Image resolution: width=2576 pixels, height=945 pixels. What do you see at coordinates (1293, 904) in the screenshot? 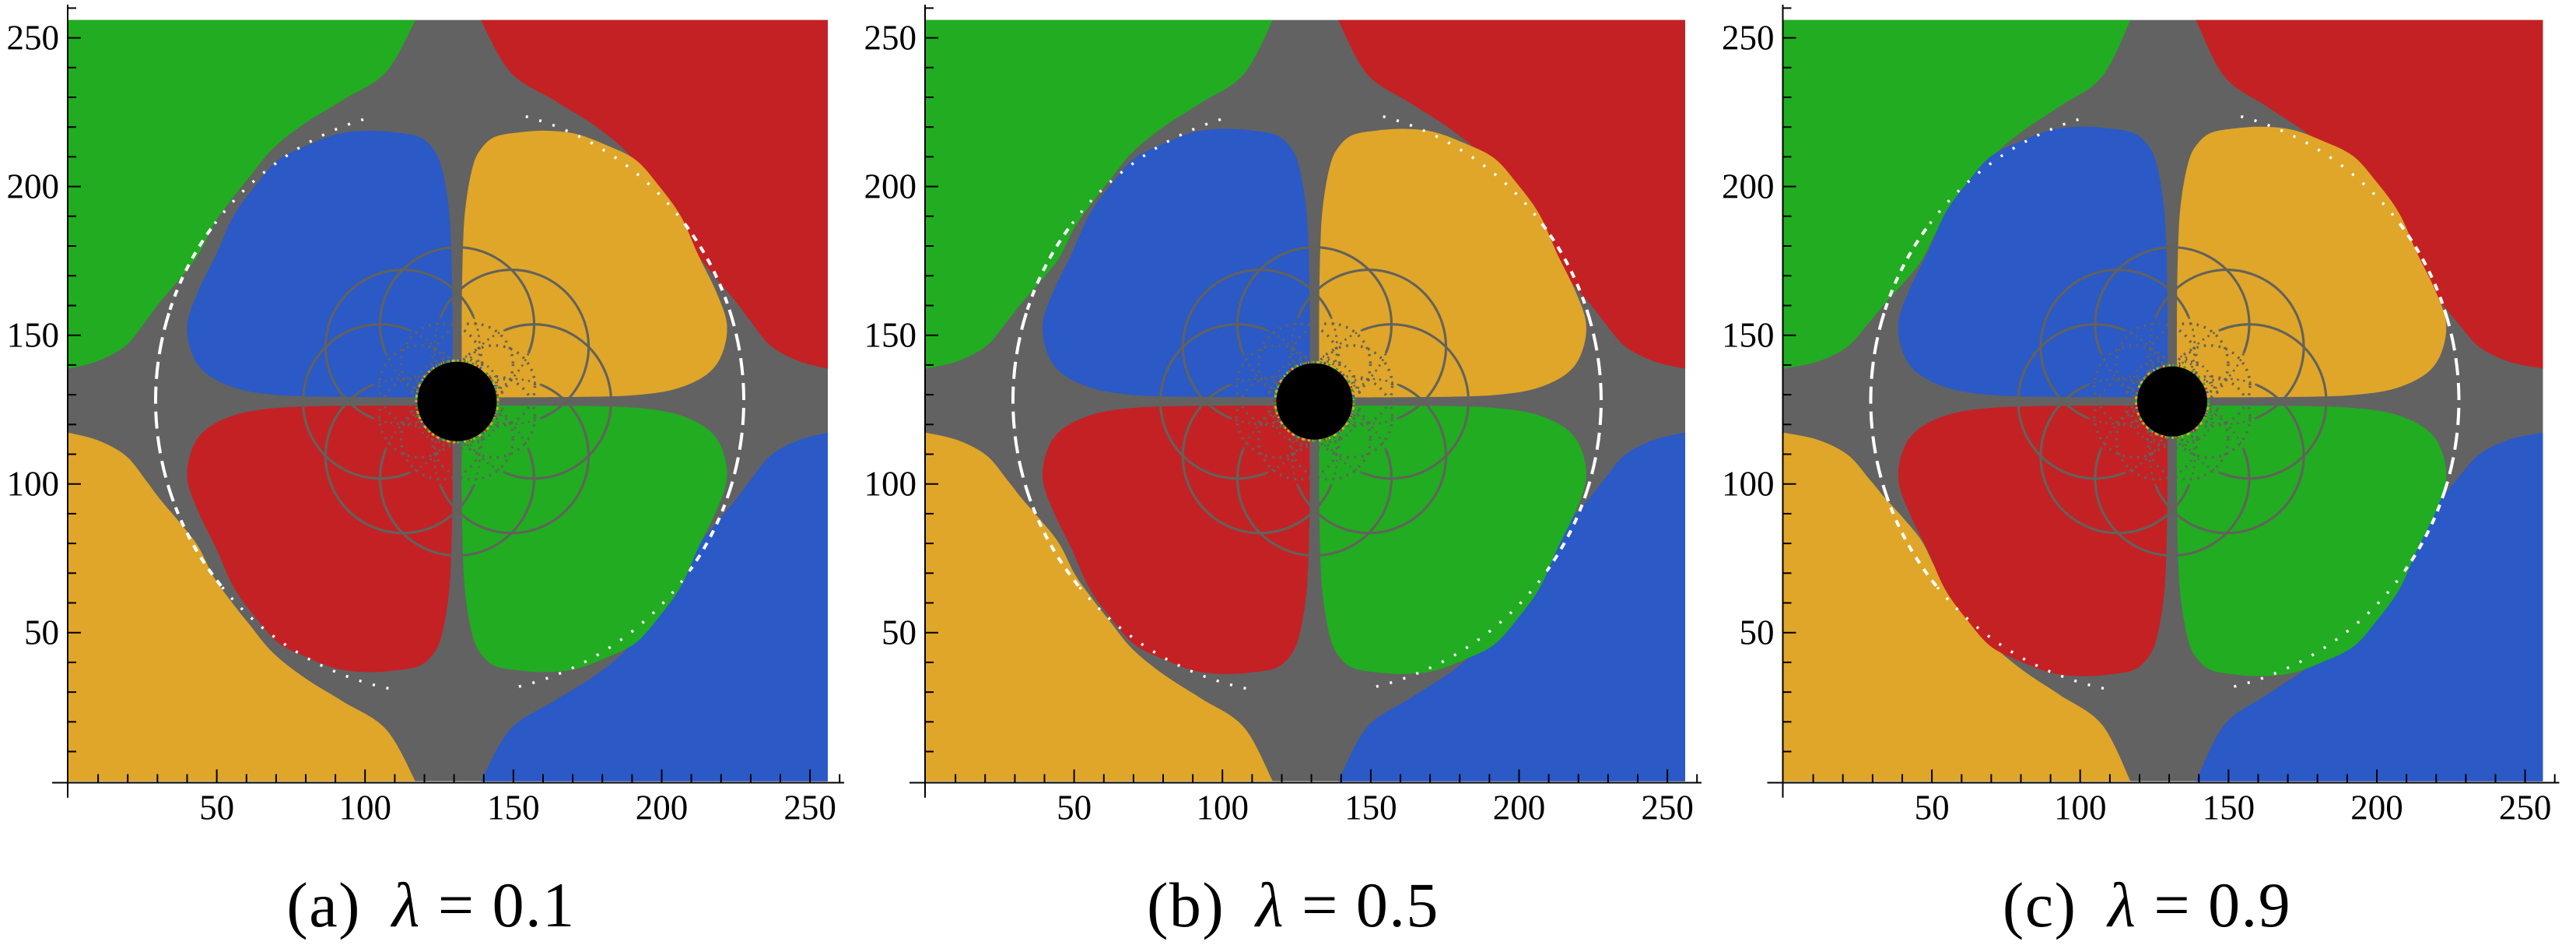
I see `svg-text: (b) λ = 0.5` at bounding box center [1293, 904].